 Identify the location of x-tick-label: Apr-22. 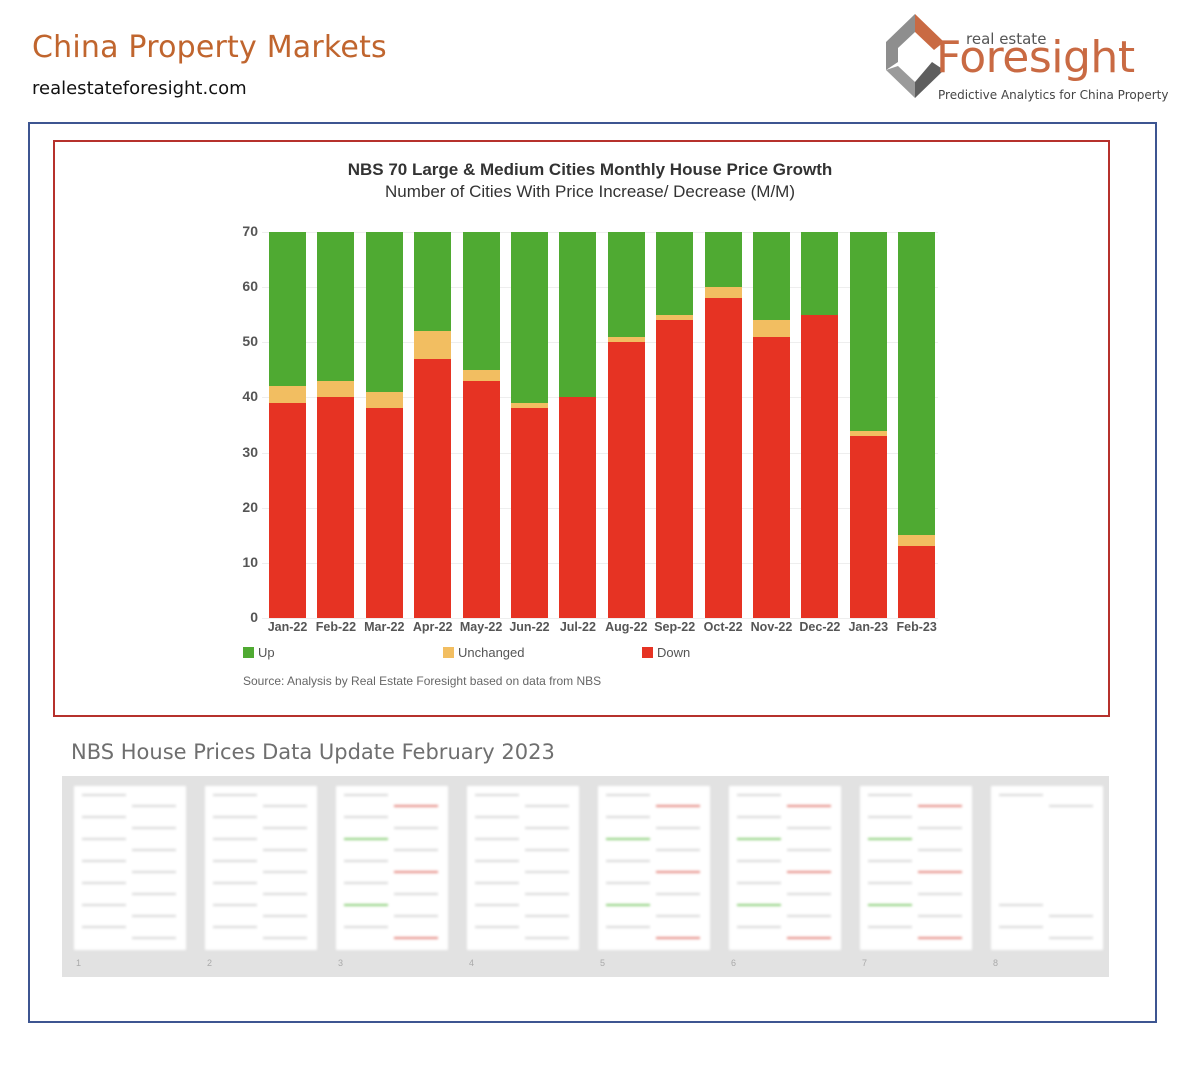
(432, 627).